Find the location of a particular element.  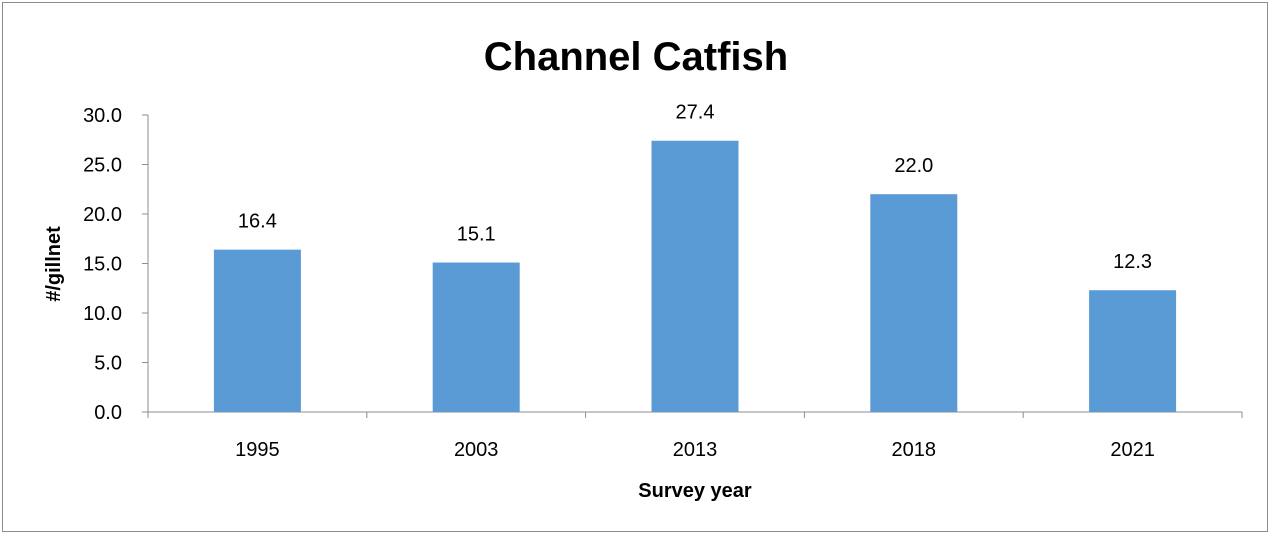

data-label-2021: 12.3 is located at coordinates (1132, 262).